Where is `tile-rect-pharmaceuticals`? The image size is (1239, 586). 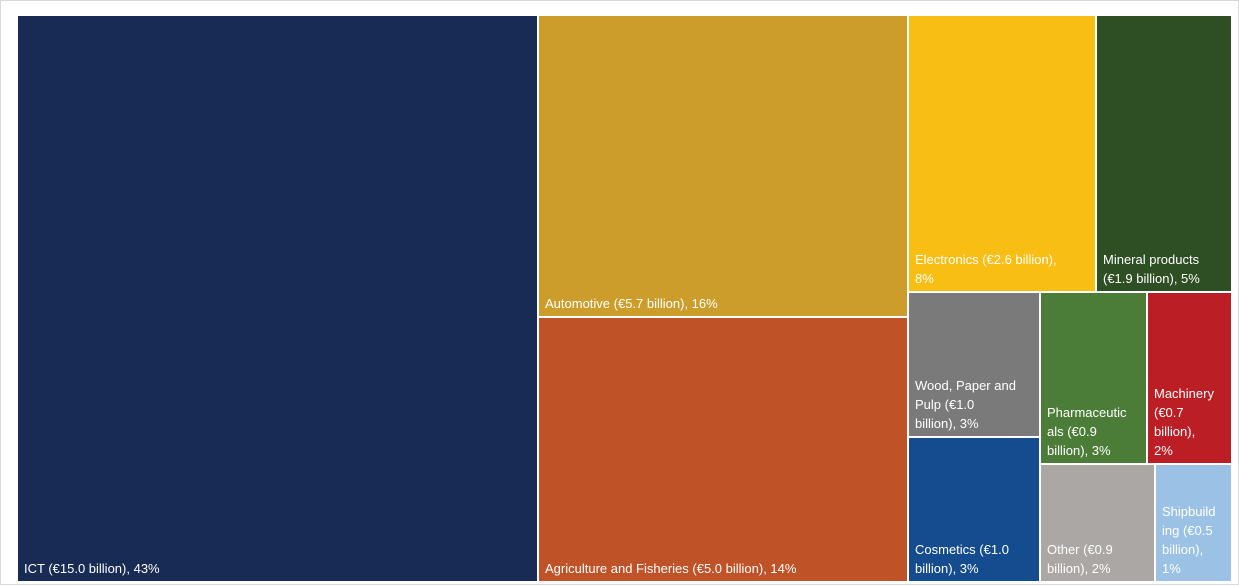
tile-rect-pharmaceuticals is located at coordinates (1093, 378).